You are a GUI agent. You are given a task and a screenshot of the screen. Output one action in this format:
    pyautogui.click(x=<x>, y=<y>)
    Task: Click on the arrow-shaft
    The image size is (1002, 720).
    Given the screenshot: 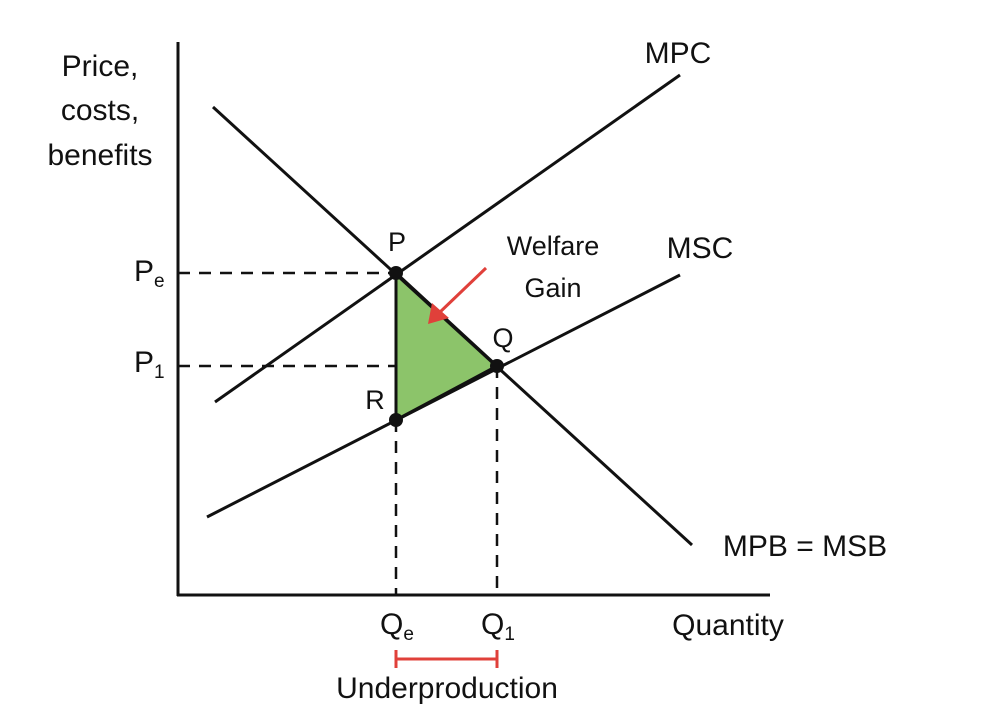 What is the action you would take?
    pyautogui.click(x=462, y=291)
    